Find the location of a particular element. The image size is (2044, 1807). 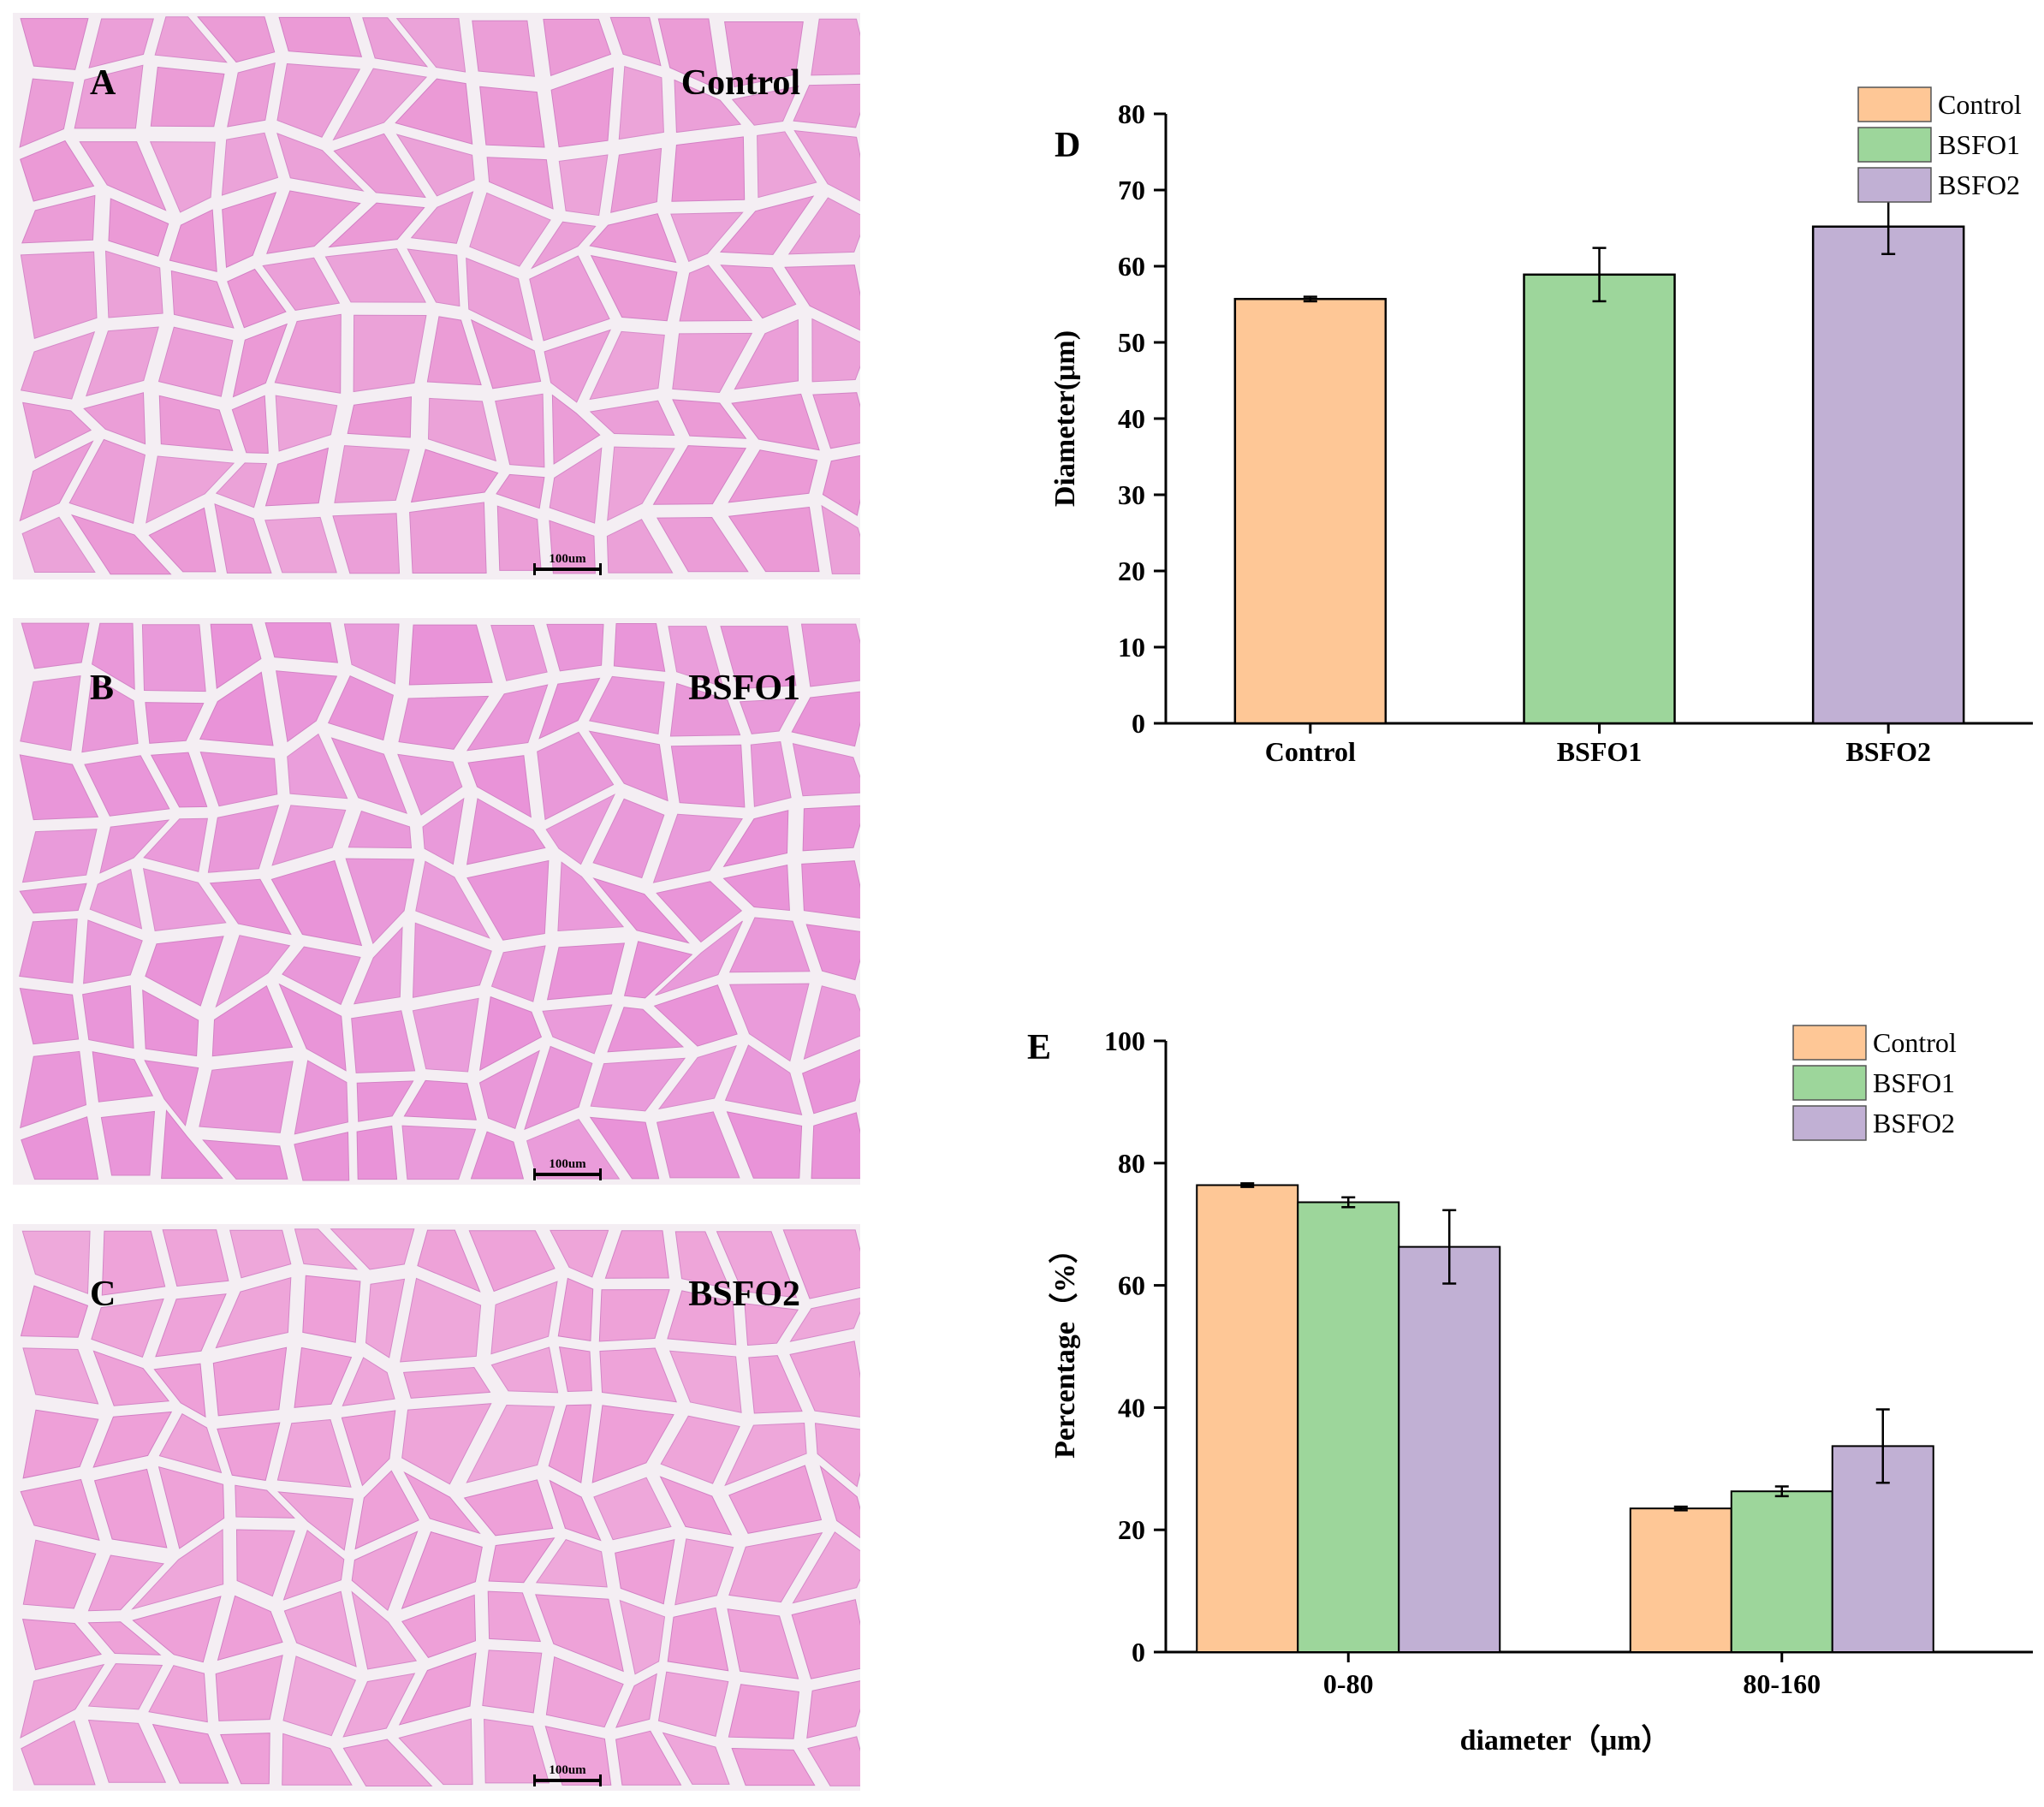

panel-letter-c: C is located at coordinates (103, 1294).